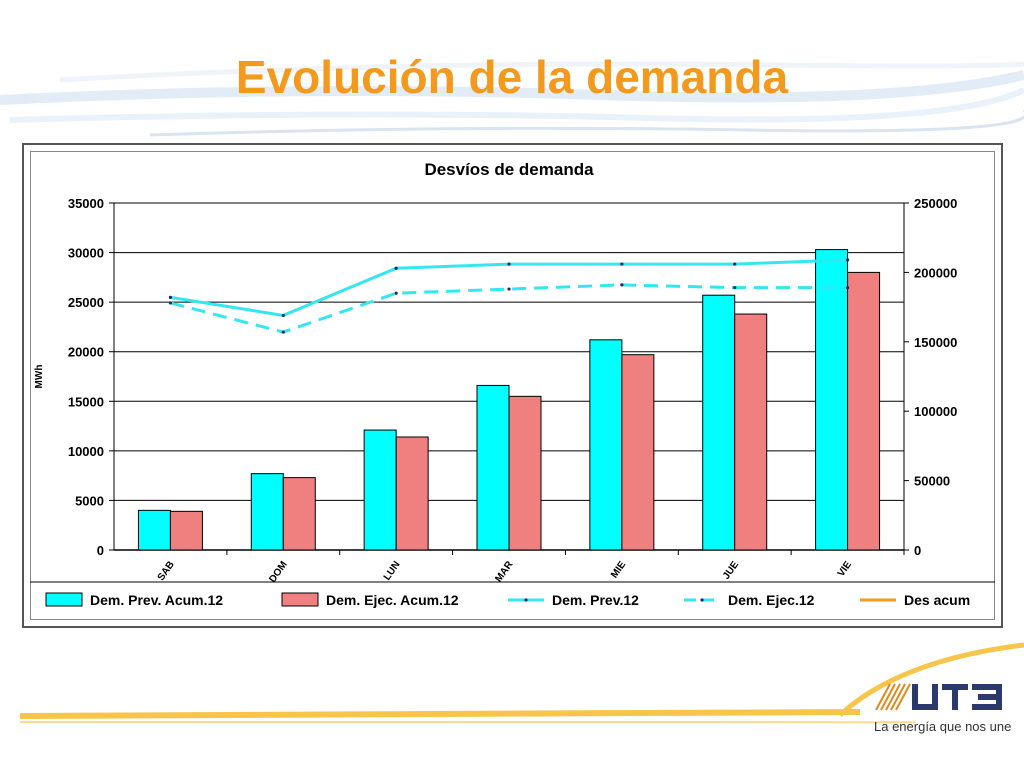 The width and height of the screenshot is (1024, 768). I want to click on legend-label: Dem. Prev. Acum.12, so click(156, 600).